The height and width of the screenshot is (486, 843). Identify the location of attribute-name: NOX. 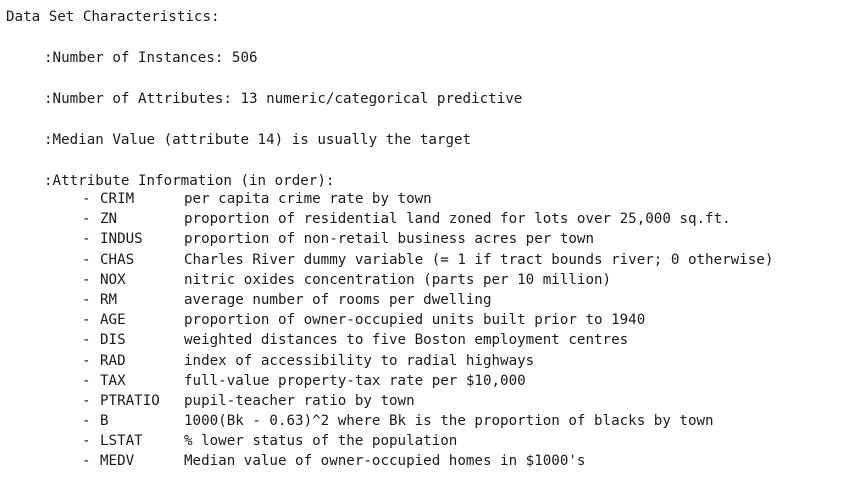
(113, 279).